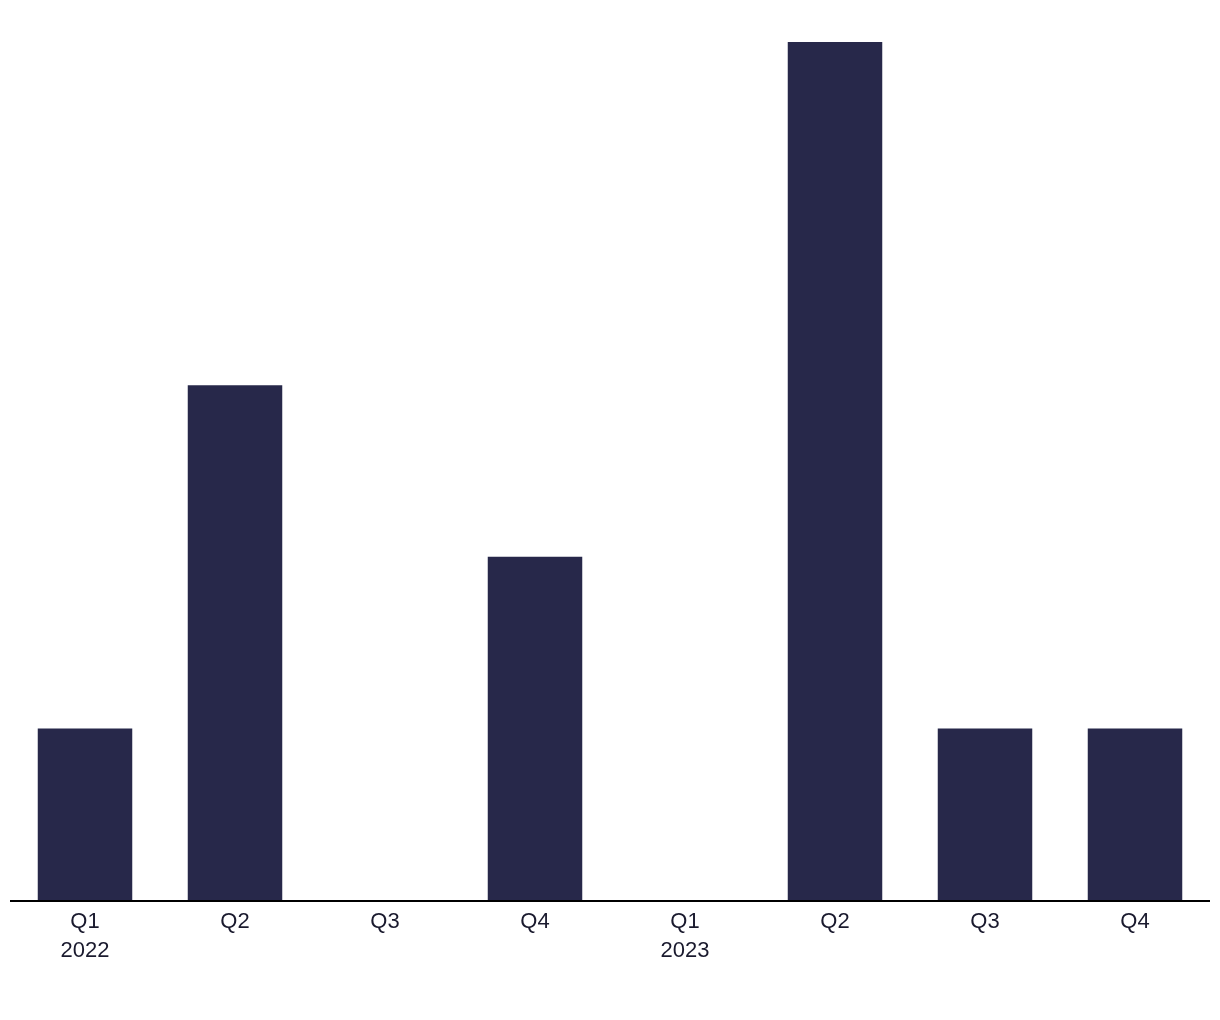 The width and height of the screenshot is (1220, 1020). Describe the element at coordinates (685, 935) in the screenshot. I see `x-tick-label: Q1 2023` at that location.